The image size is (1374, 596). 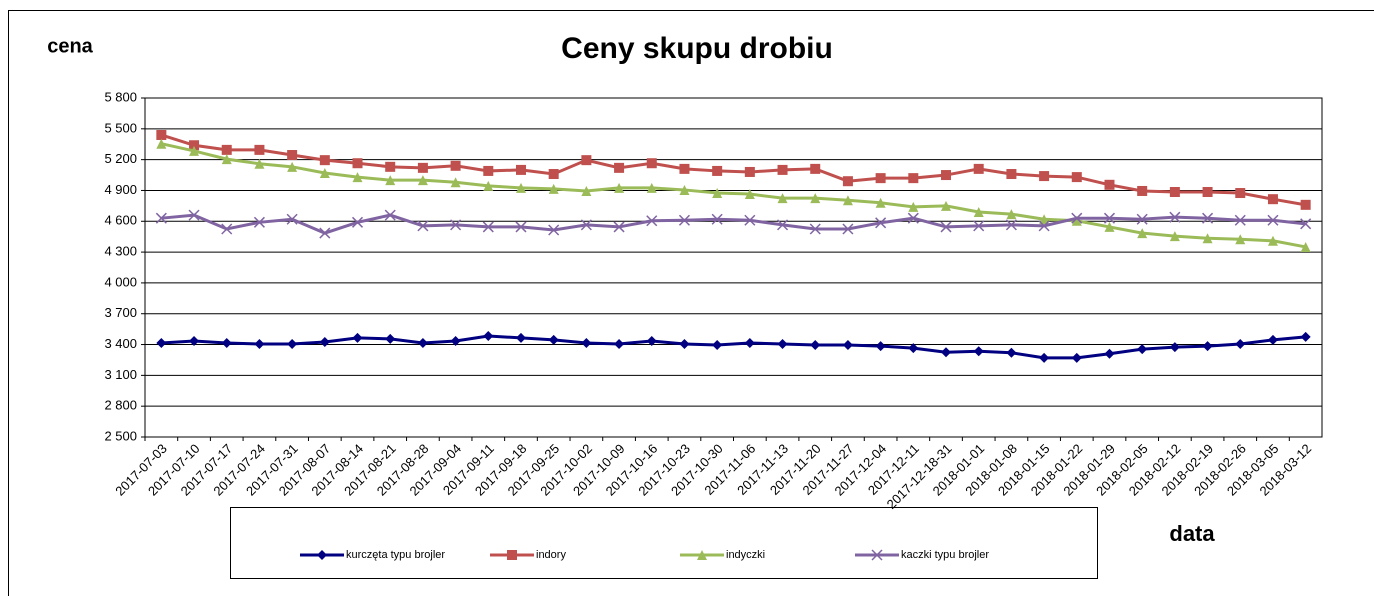 What do you see at coordinates (70, 46) in the screenshot?
I see `y-axis-label: cena` at bounding box center [70, 46].